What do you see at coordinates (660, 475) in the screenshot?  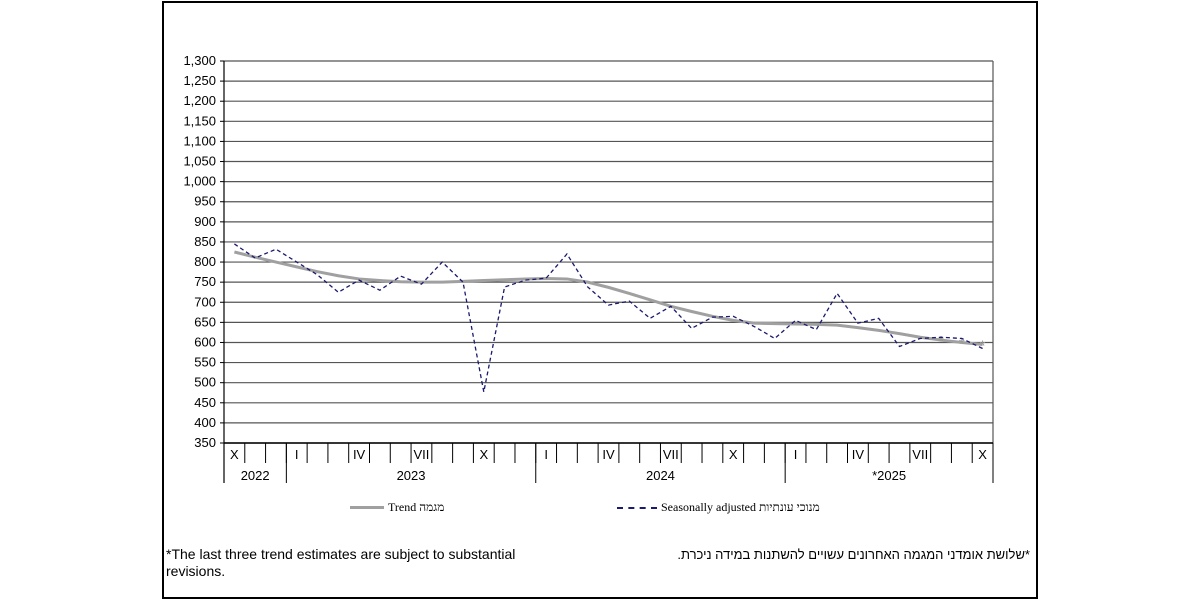 I see `year-label: 2024` at bounding box center [660, 475].